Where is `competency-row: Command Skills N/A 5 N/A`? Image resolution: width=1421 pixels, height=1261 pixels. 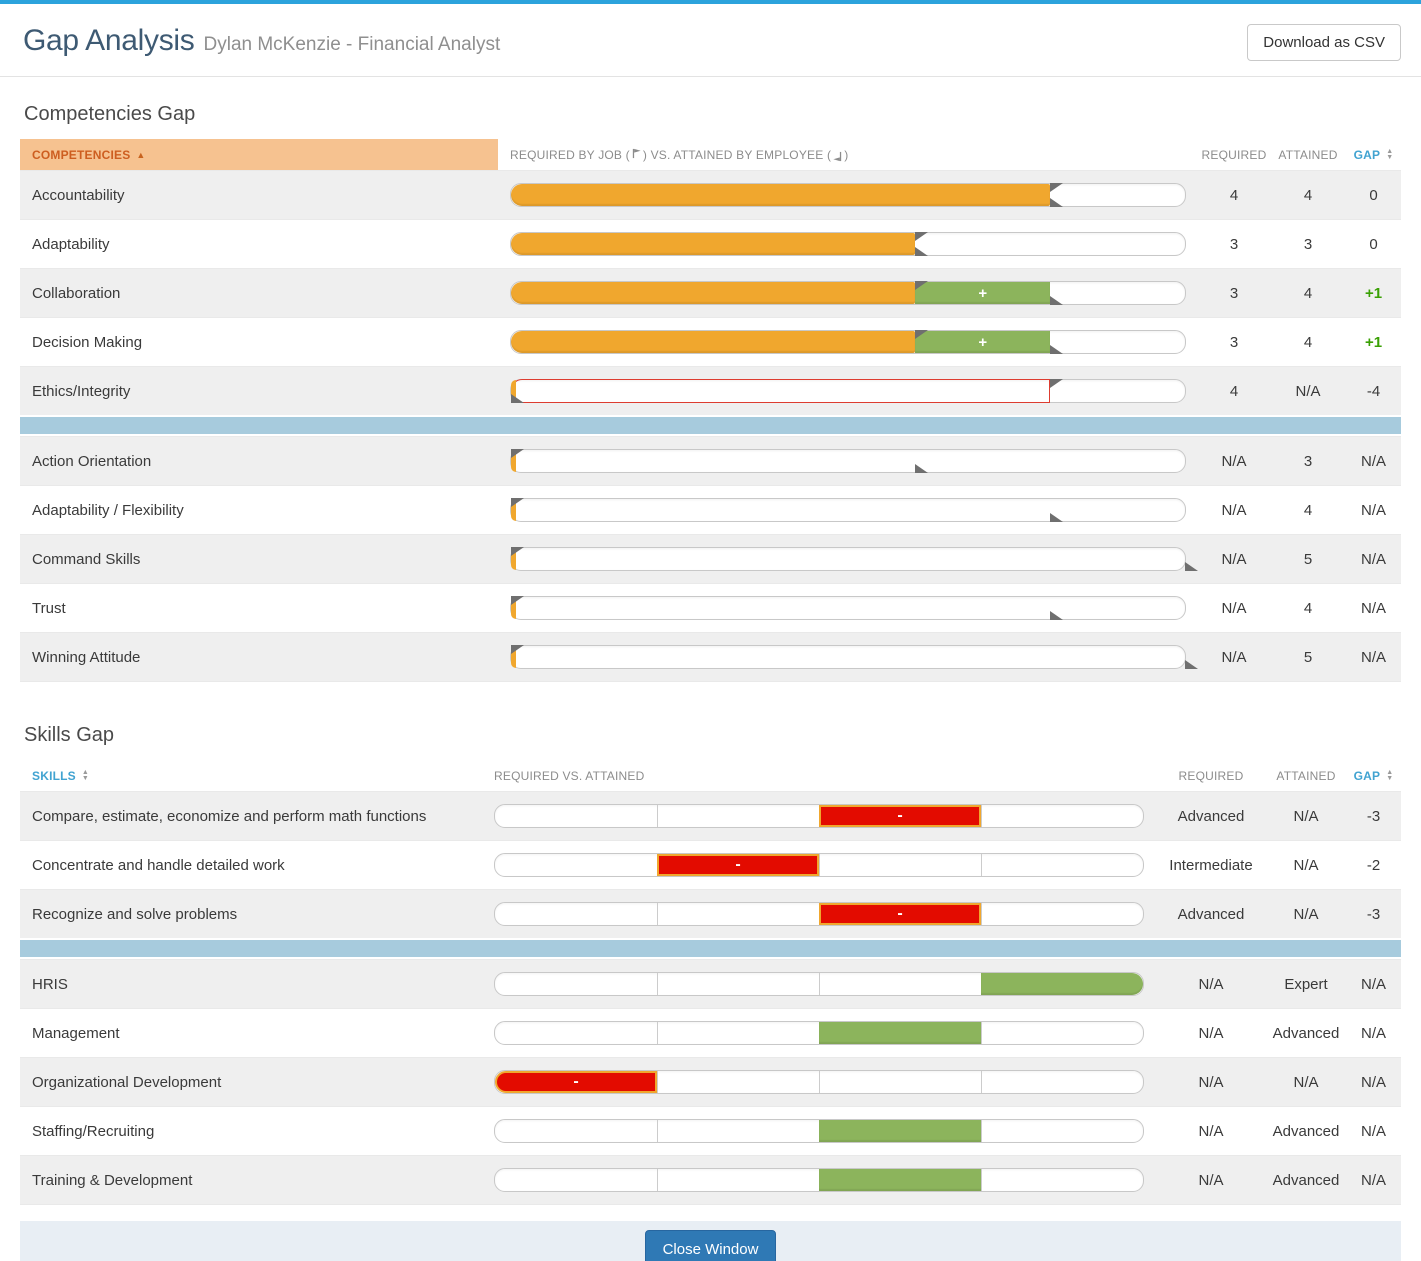
competency-row: Command Skills N/A 5 N/A is located at coordinates (710, 558).